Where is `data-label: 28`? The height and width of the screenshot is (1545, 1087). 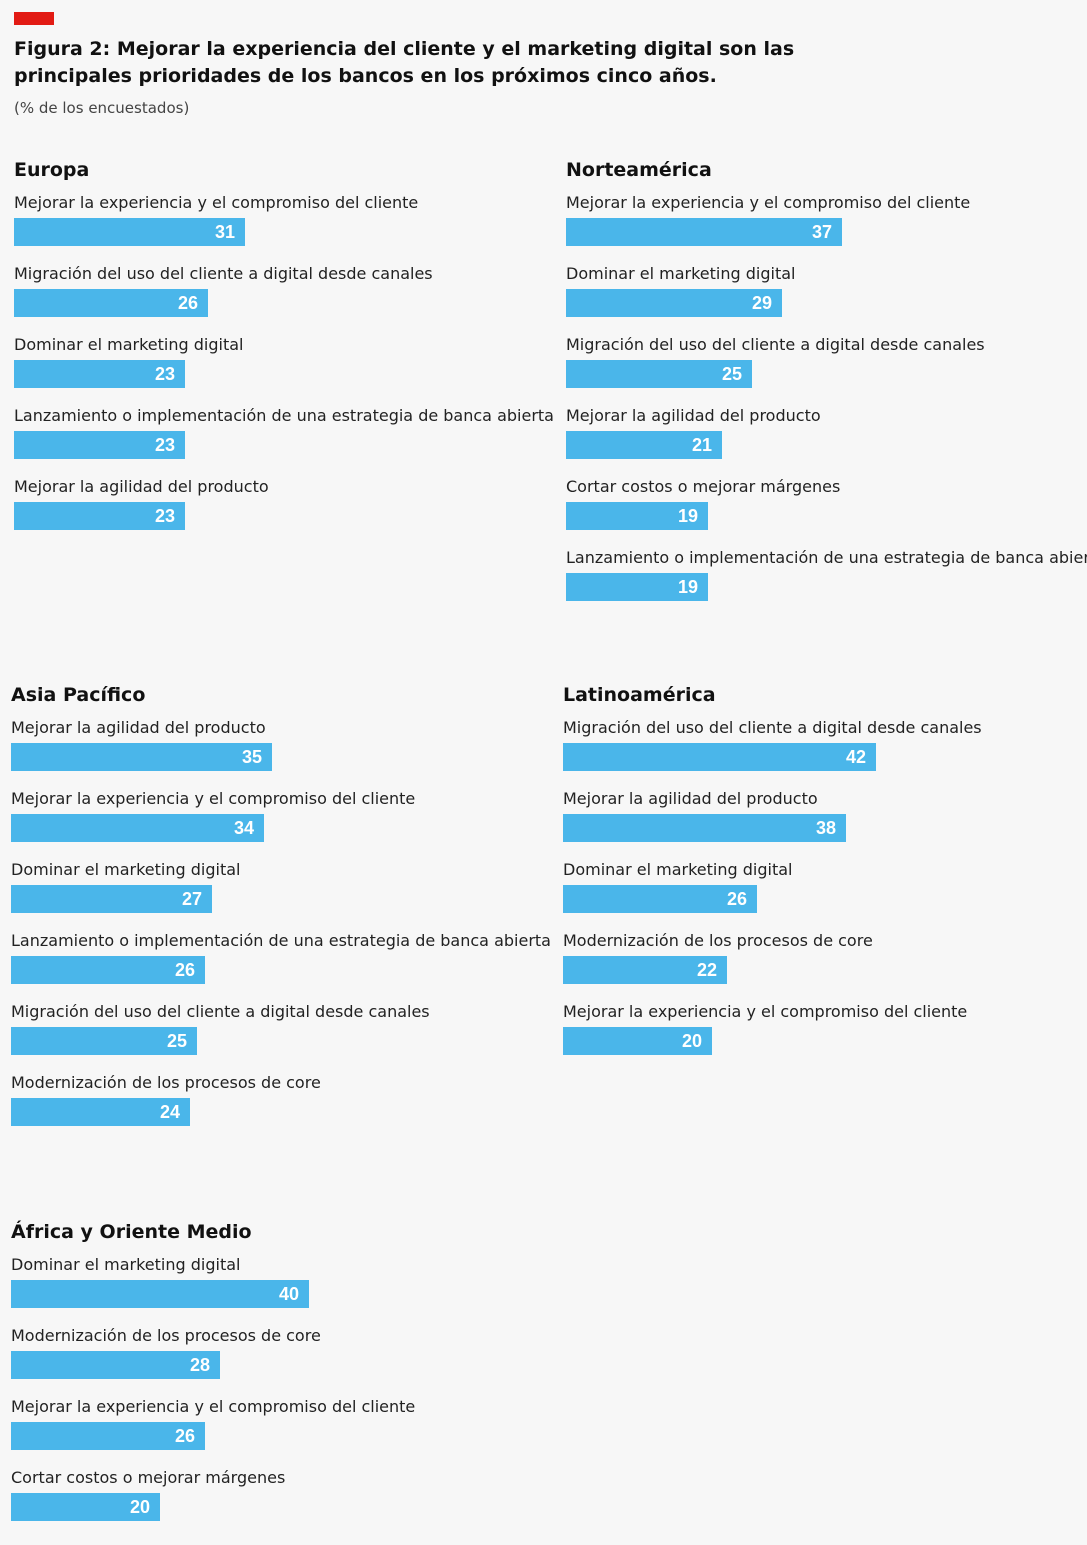
data-label: 28 is located at coordinates (199, 1365).